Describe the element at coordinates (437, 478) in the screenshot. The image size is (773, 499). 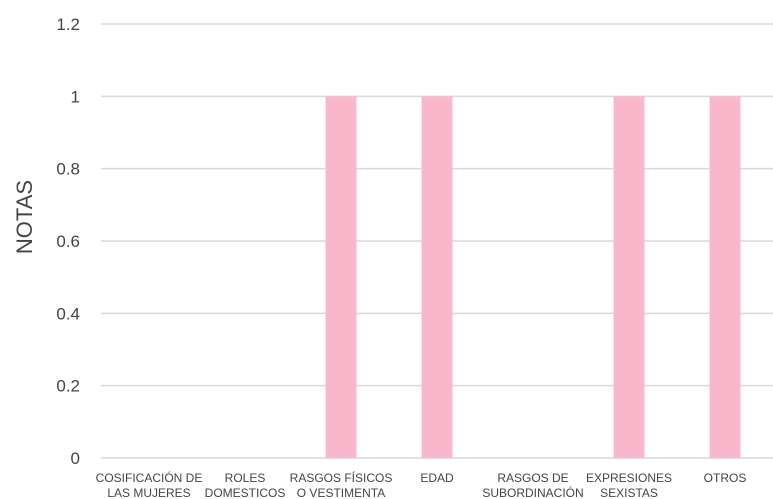
I see `x-category-label: EDAD` at that location.